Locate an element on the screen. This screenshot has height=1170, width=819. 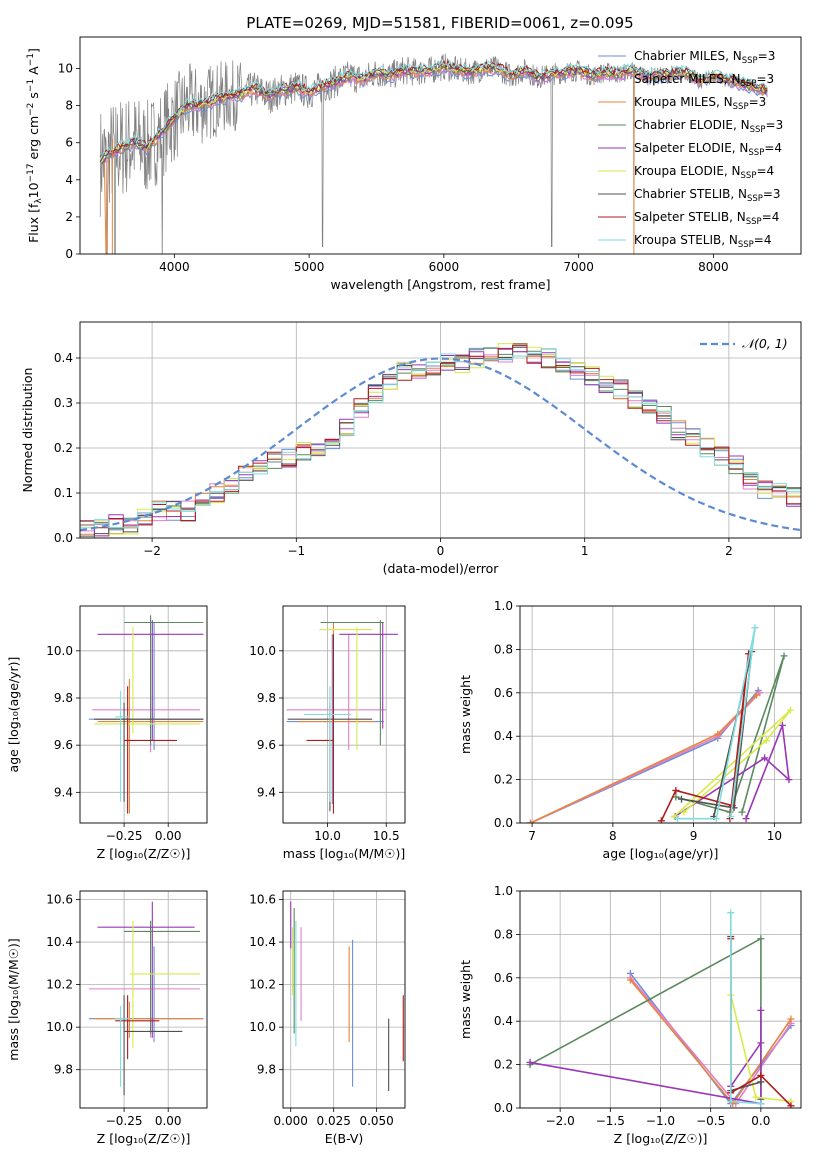
panel-ebv-mass: 0.000 0.025 0.050 9.8 10.0 10.2 10.4 10.6 E(B-V) is located at coordinates (327, 1018).